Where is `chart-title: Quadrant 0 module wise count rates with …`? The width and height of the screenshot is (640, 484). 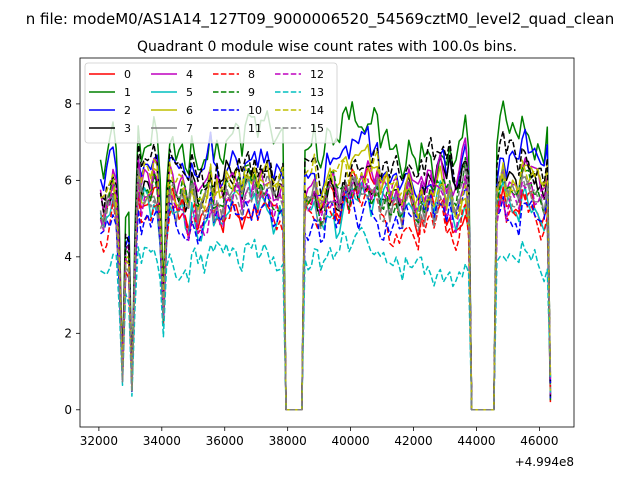
chart-title: Quadrant 0 module wise count rates with … is located at coordinates (327, 47).